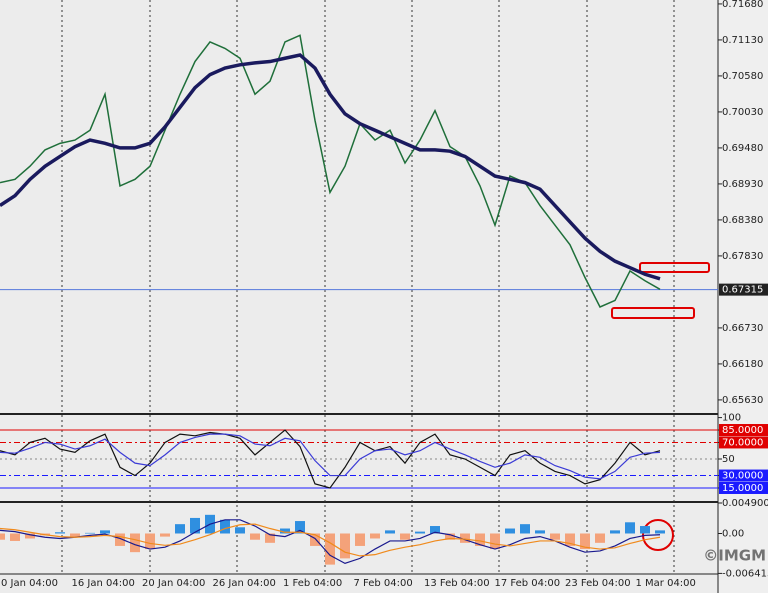 The height and width of the screenshot is (593, 768). What do you see at coordinates (742, 5) in the screenshot?
I see `y-tick-label: 0.71680` at bounding box center [742, 5].